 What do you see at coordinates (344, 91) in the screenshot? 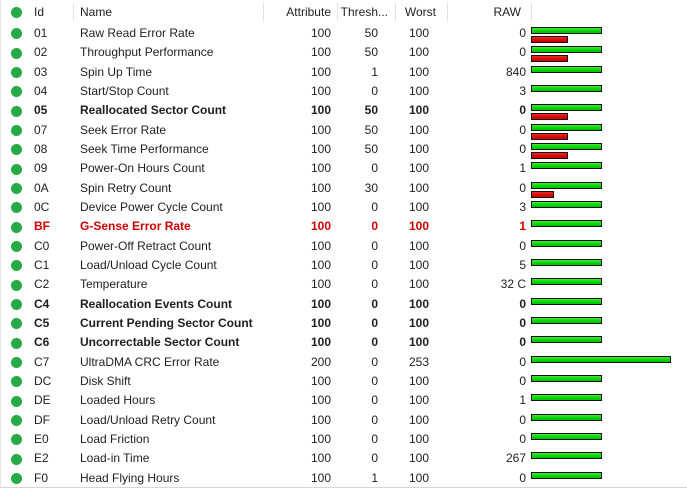
I see `table-row: 04 Start/Stop Count 100 0 100 3` at bounding box center [344, 91].